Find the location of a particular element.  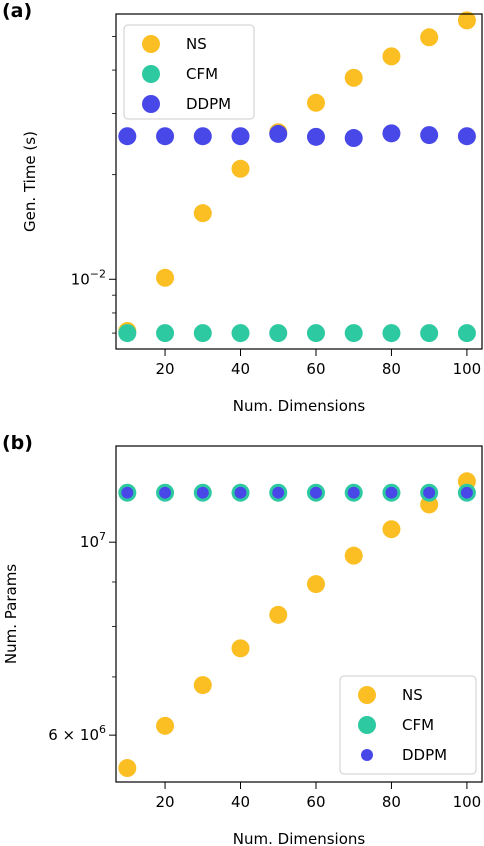

panel-b-label: (b) is located at coordinates (17, 443).